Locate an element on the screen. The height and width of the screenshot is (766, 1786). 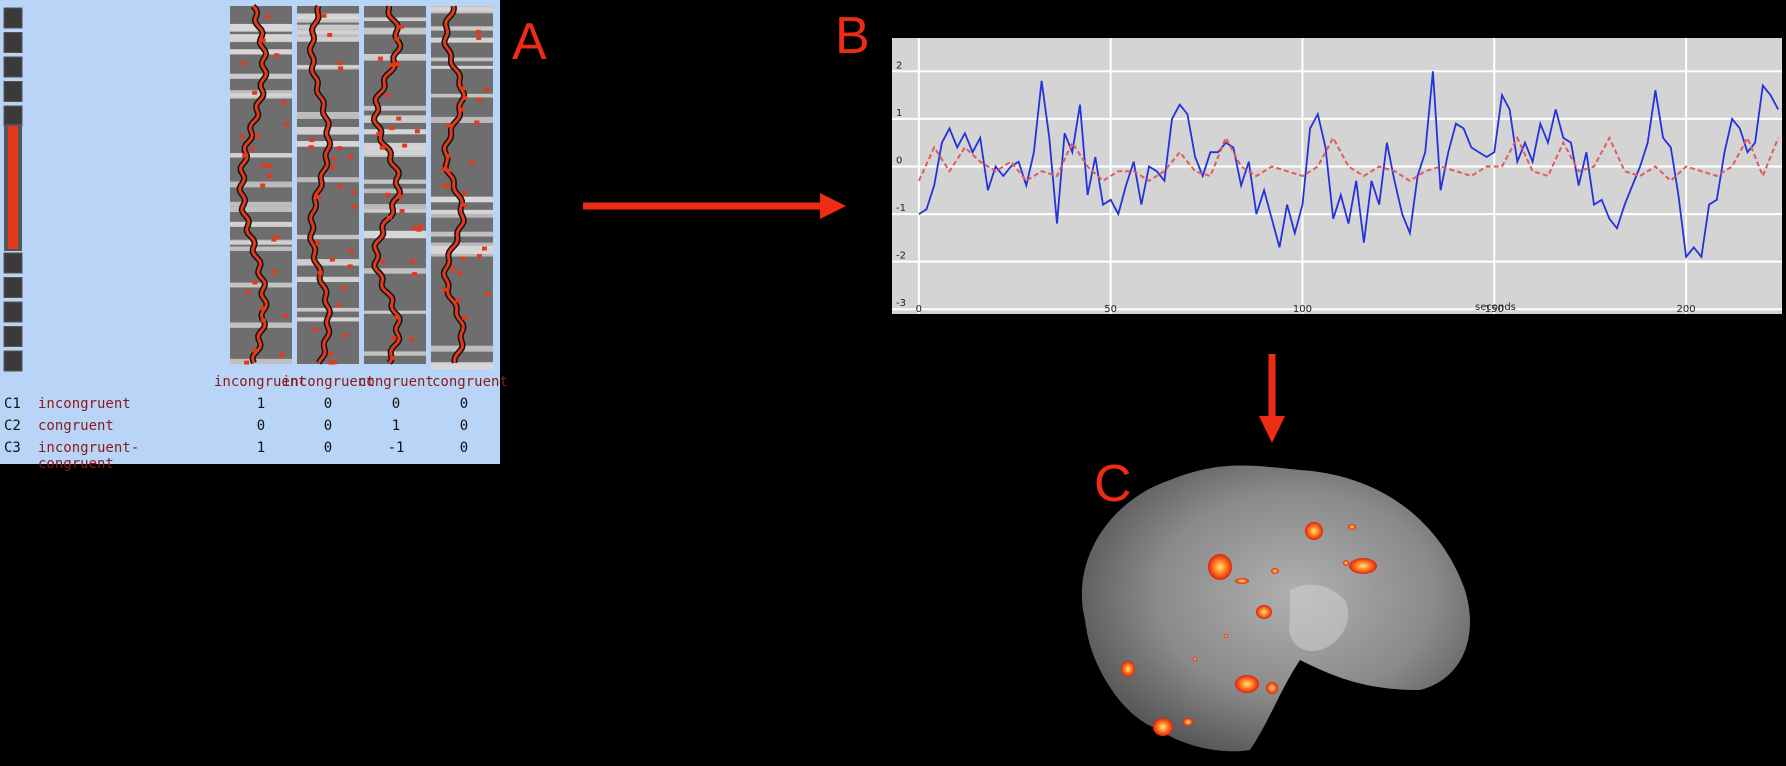
contrast-weight: -1 is located at coordinates (396, 448).